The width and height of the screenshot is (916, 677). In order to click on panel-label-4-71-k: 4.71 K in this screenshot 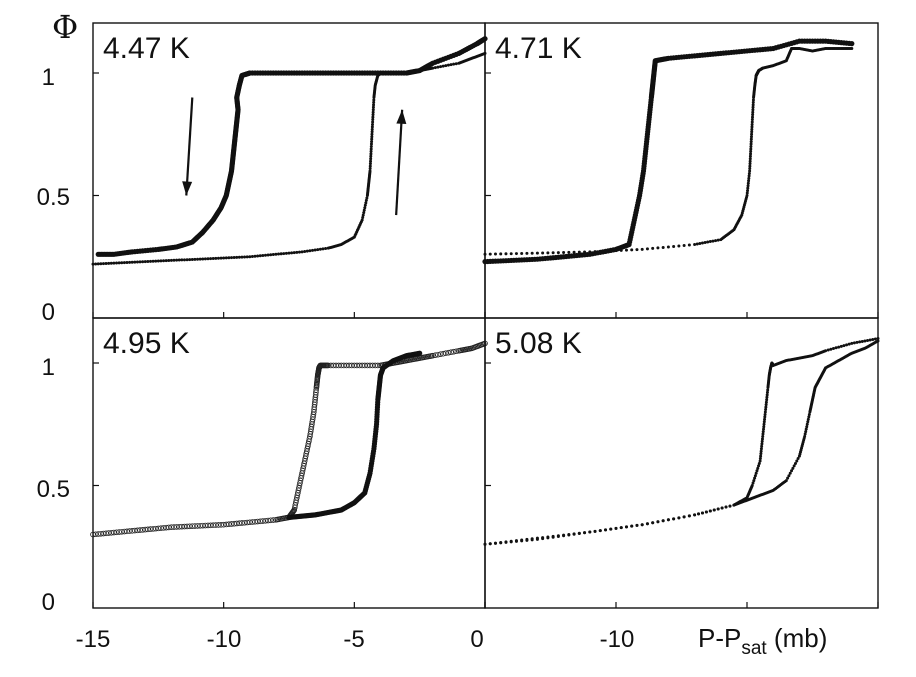, I will do `click(538, 48)`.